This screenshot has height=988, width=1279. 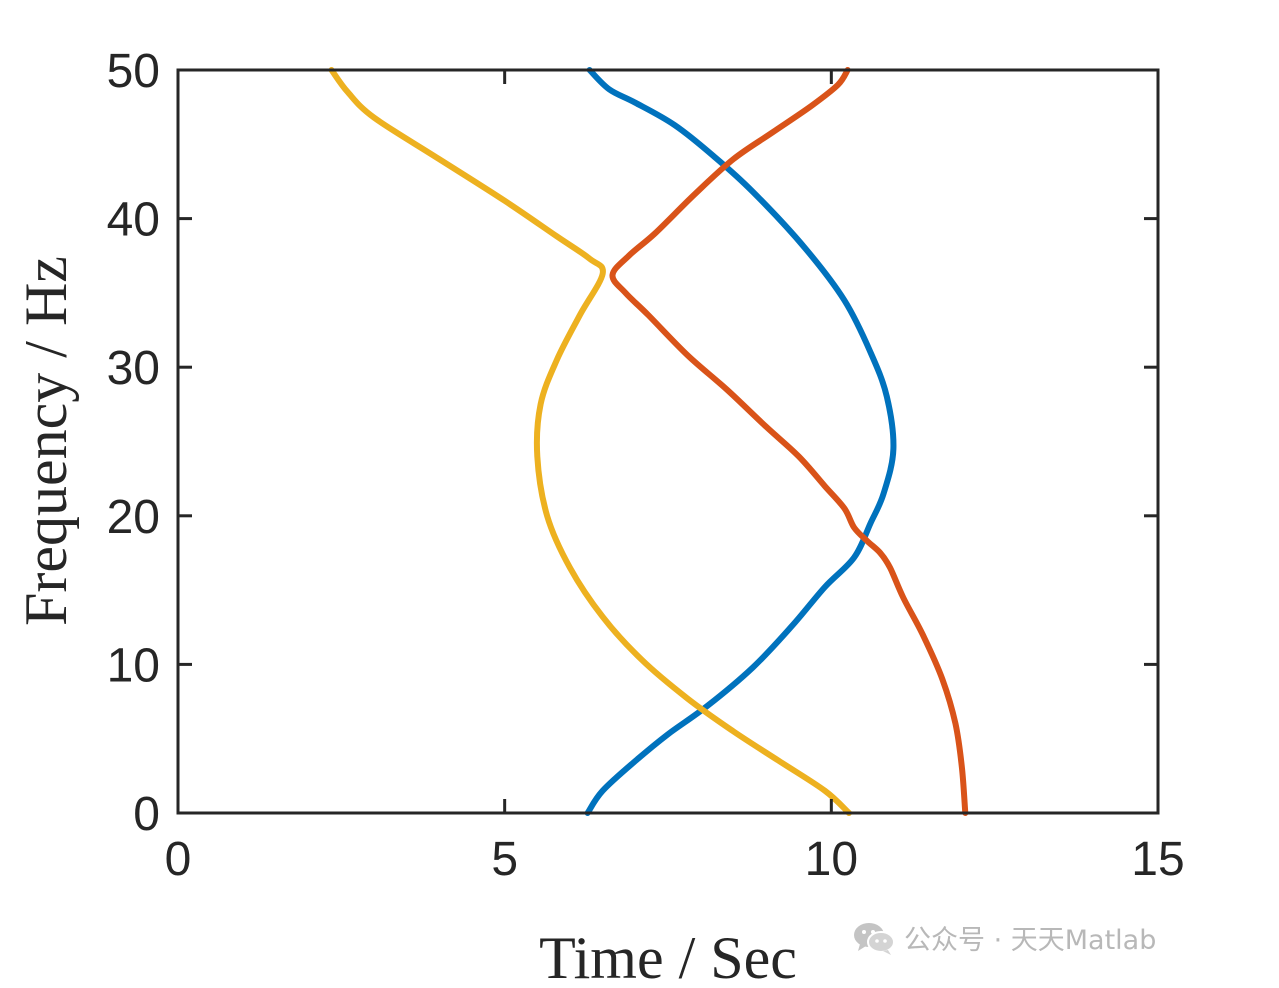 What do you see at coordinates (146, 814) in the screenshot?
I see `y-tick-label: 0` at bounding box center [146, 814].